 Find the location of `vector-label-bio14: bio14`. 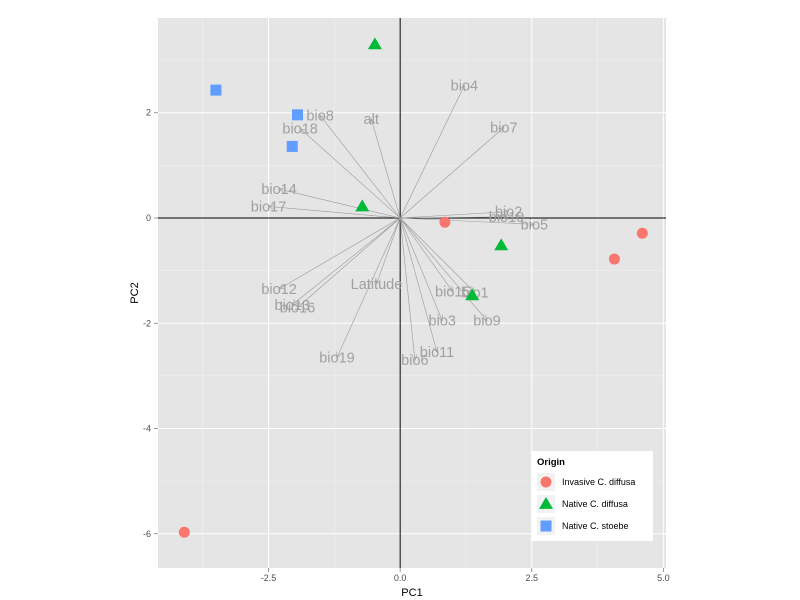

vector-label-bio14: bio14 is located at coordinates (278, 190).